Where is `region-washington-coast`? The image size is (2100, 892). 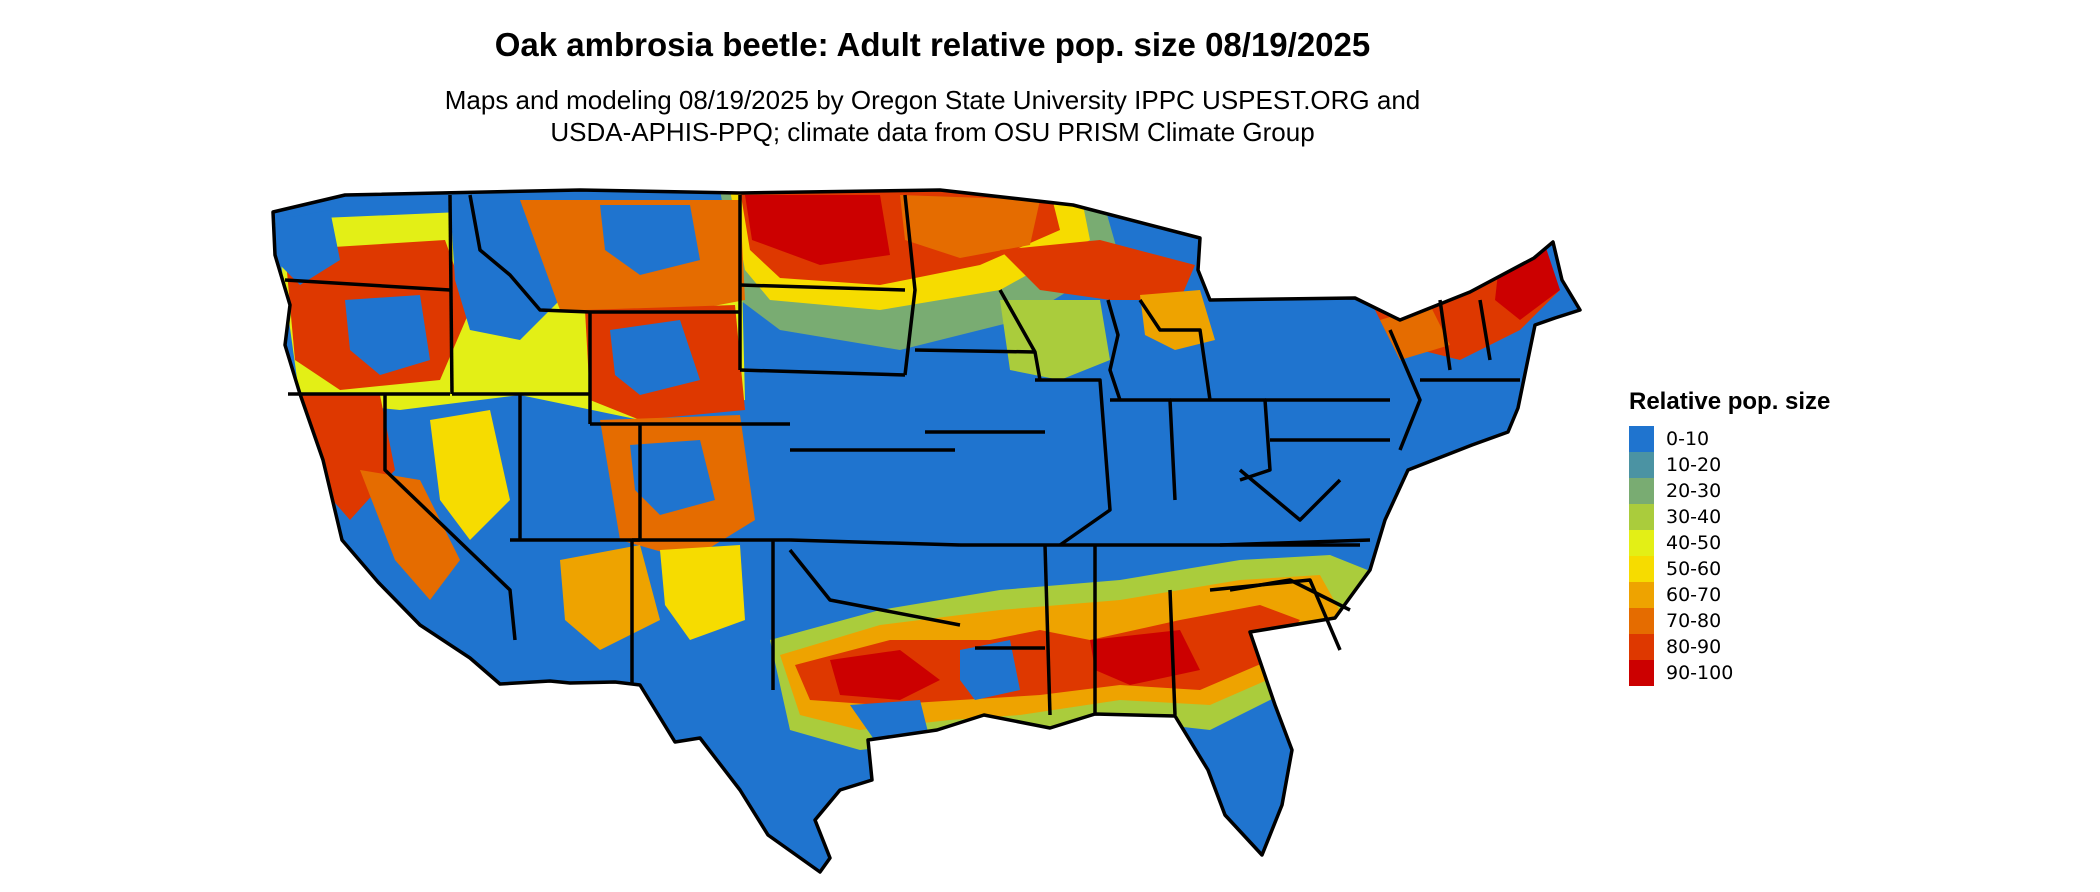 region-washington-coast is located at coordinates (307, 247).